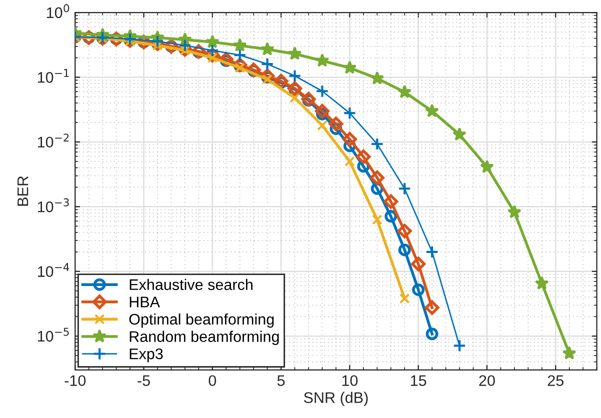 Image resolution: width=601 pixels, height=418 pixels. I want to click on x-tick-label: 15, so click(418, 380).